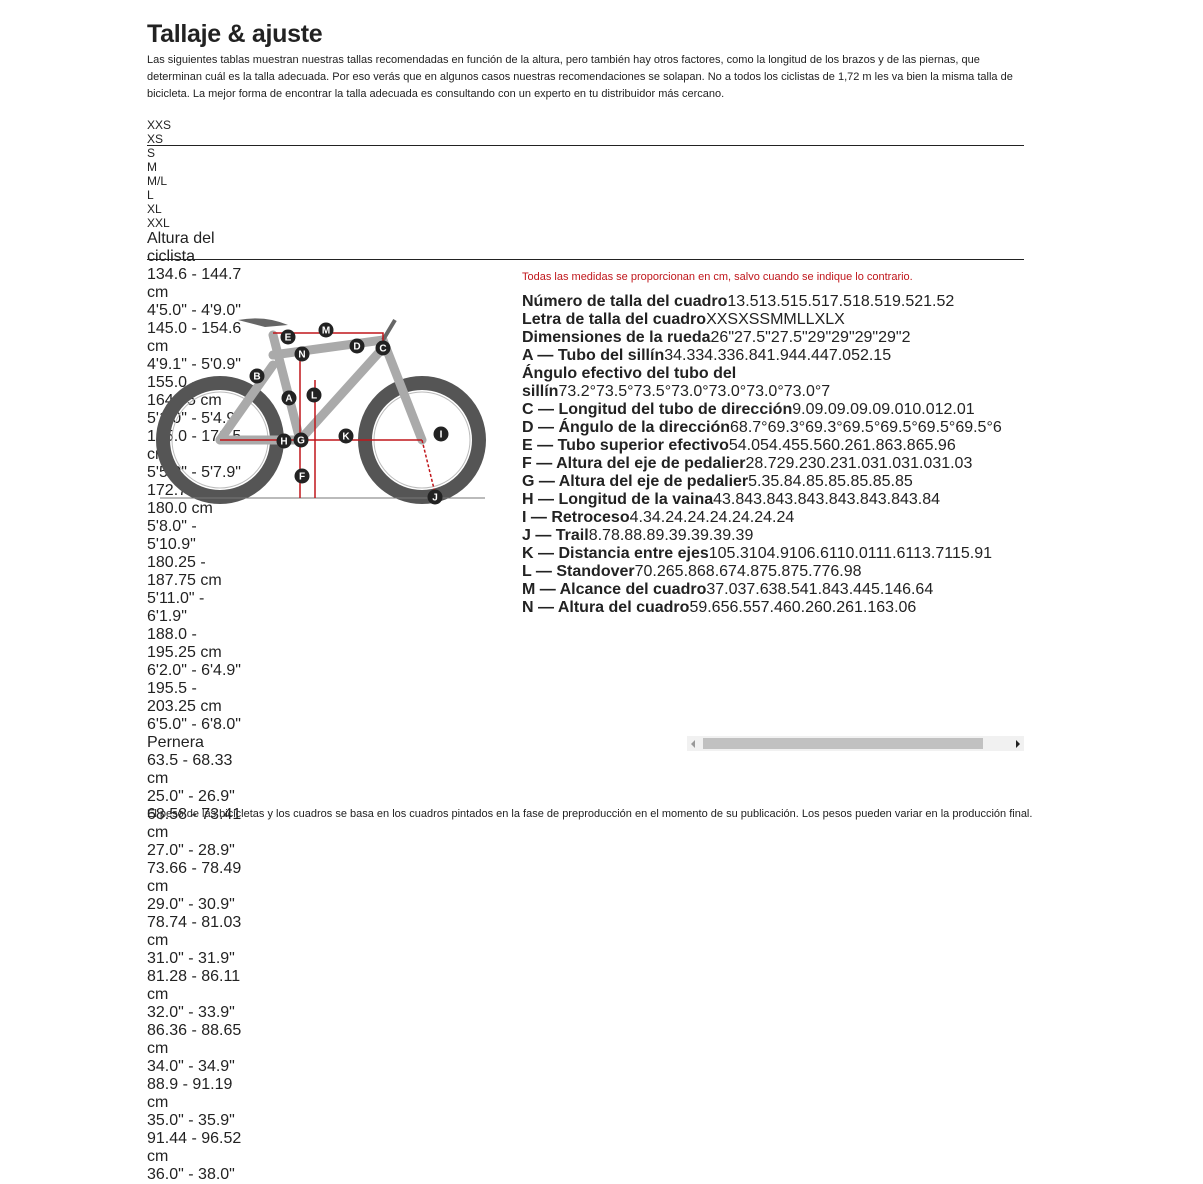 Image resolution: width=1203 pixels, height=1184 pixels. I want to click on geometry-label: Letra de talla del cuadro, so click(614, 319).